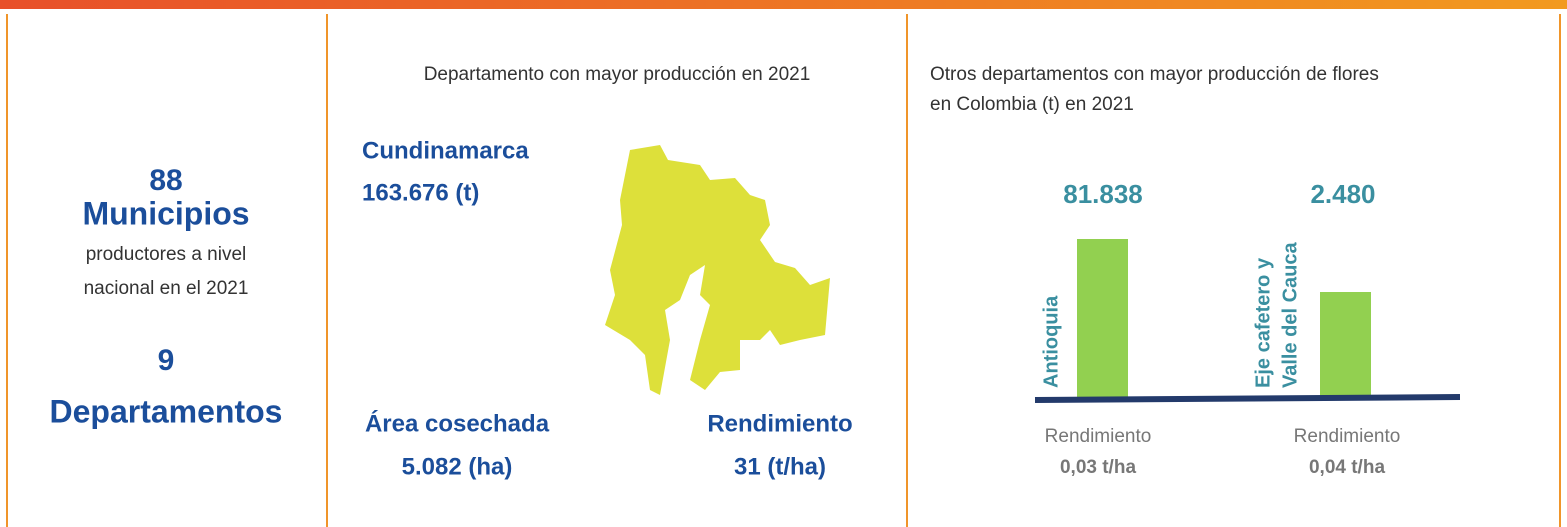  What do you see at coordinates (780, 466) in the screenshot?
I see `yield-value: 31 (t/ha)` at bounding box center [780, 466].